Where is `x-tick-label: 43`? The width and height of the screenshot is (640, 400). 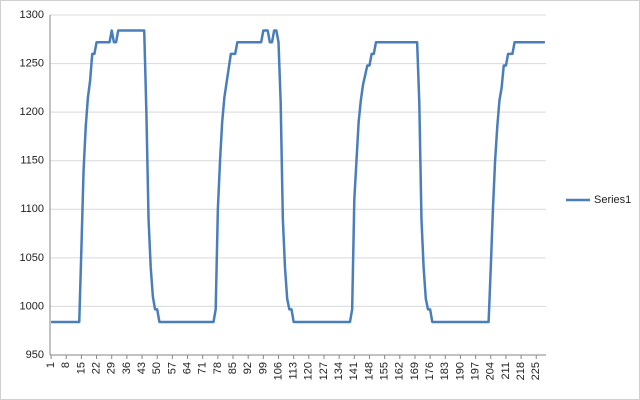 x-tick-label: 43 is located at coordinates (142, 368).